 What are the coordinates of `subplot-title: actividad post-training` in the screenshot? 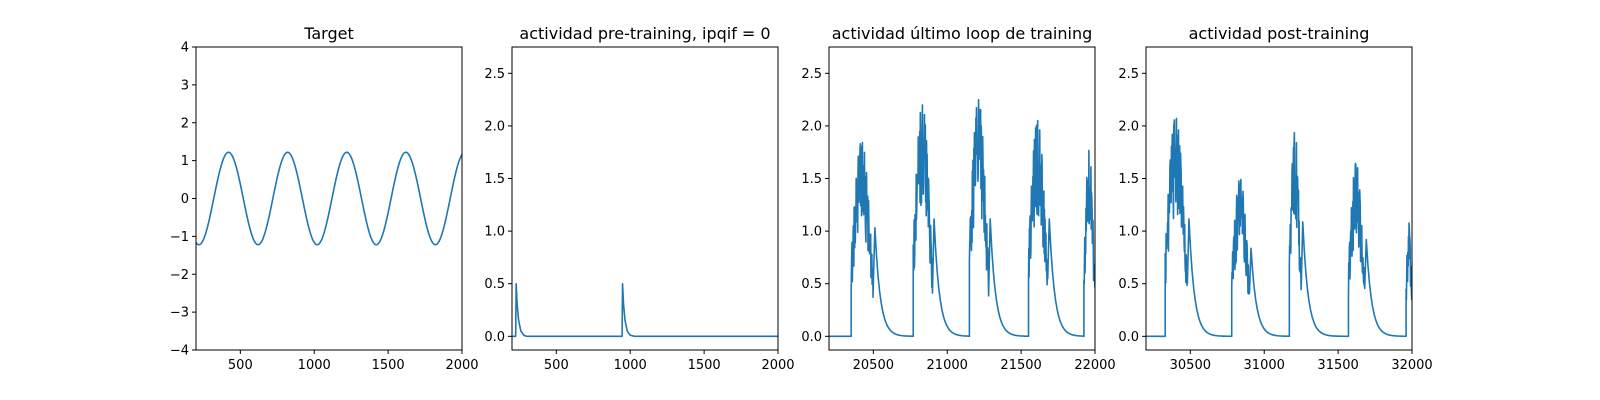 It's located at (1279, 33).